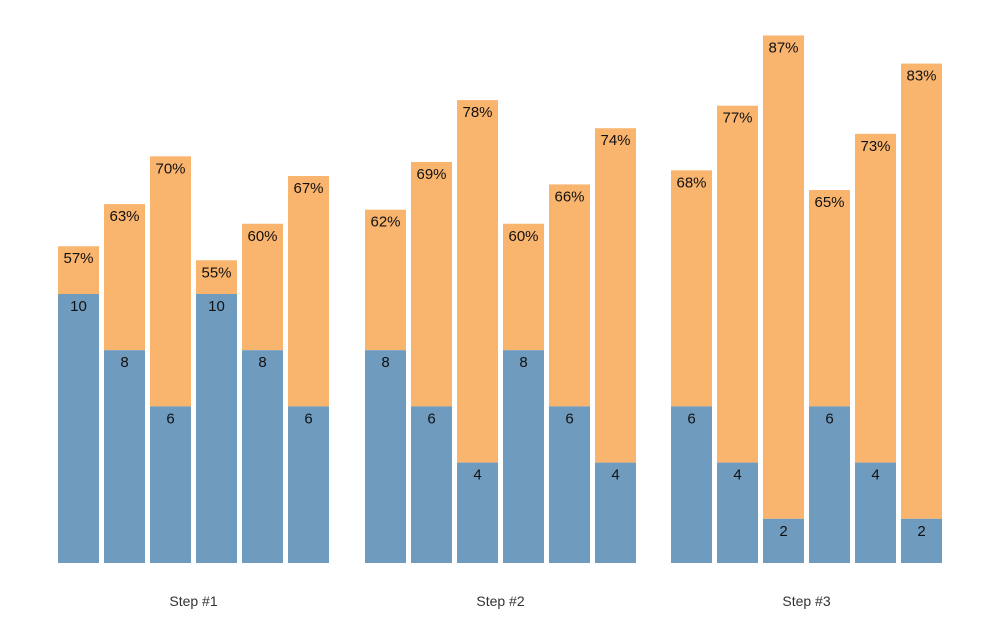 The width and height of the screenshot is (1000, 623). What do you see at coordinates (78, 258) in the screenshot?
I see `pct-data-label: 57%` at bounding box center [78, 258].